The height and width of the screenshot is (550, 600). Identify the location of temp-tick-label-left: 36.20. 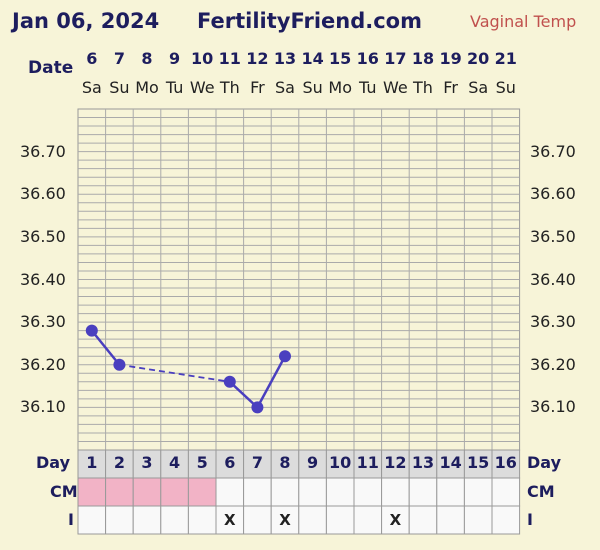
(43, 364).